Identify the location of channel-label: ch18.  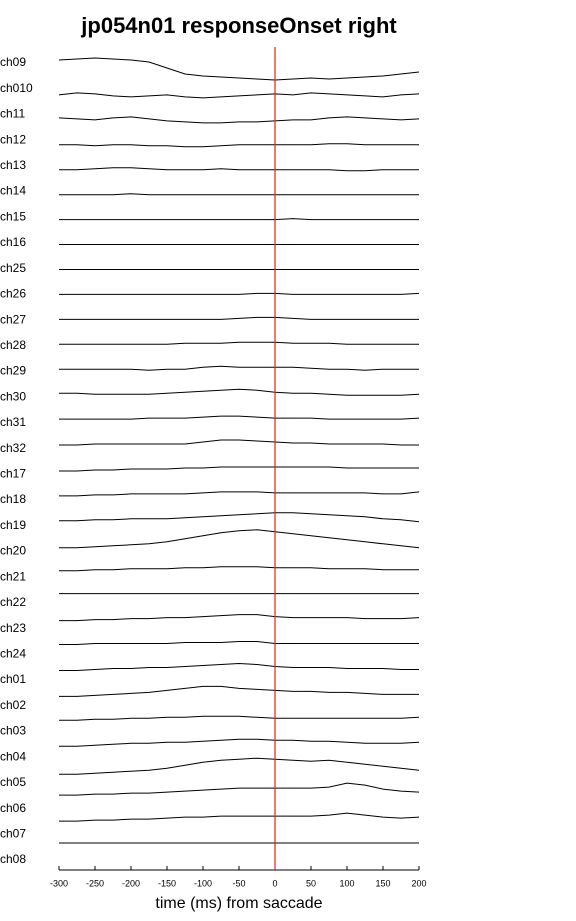
(13, 499).